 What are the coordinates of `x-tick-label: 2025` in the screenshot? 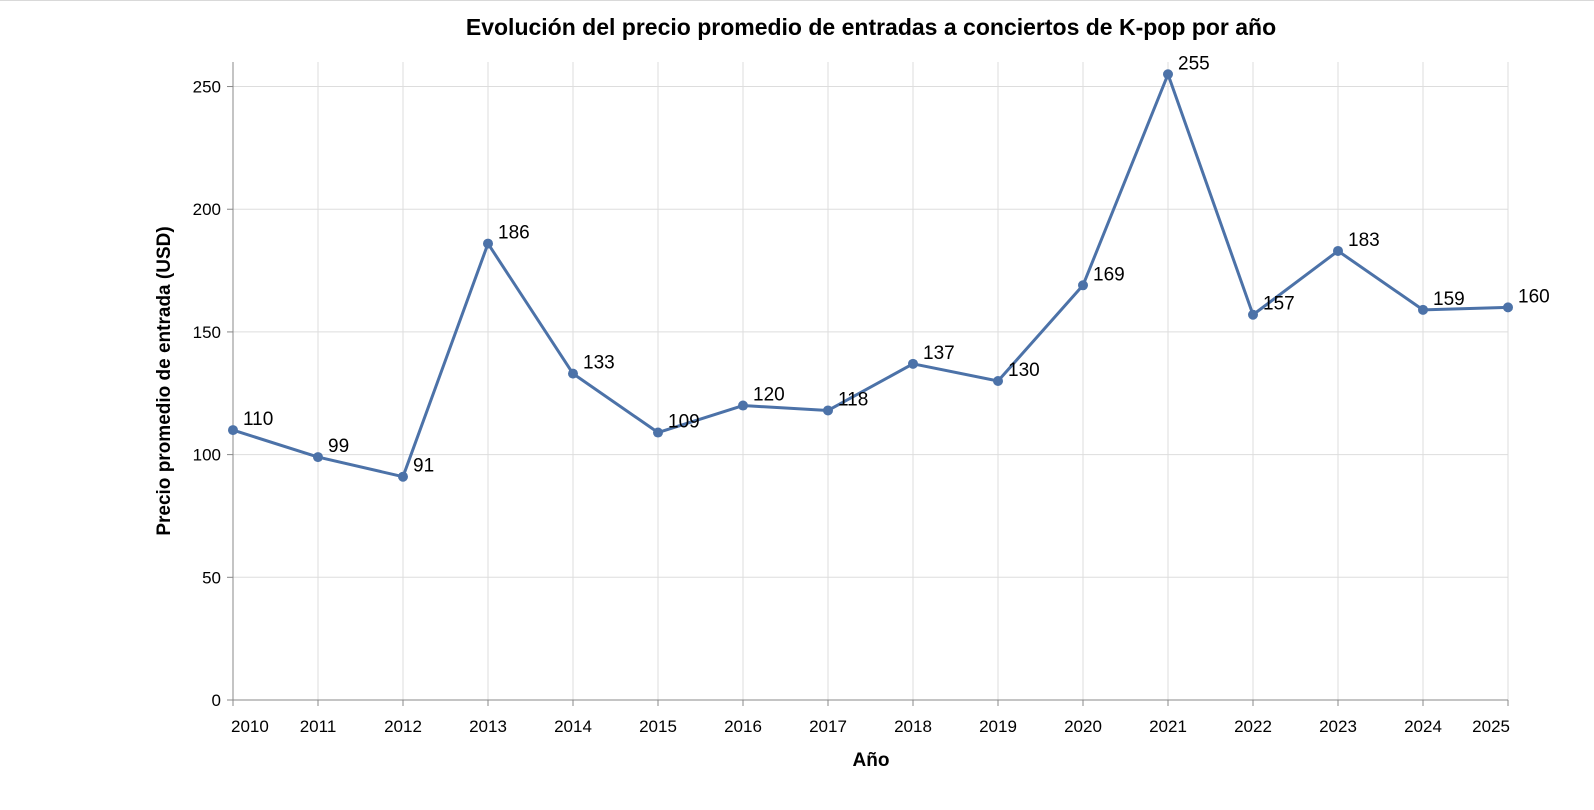 It's located at (1491, 726).